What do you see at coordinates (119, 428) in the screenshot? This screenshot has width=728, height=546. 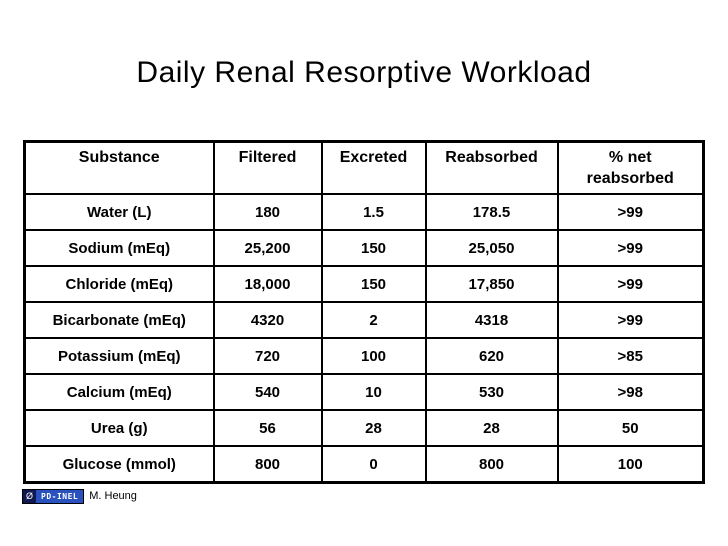 I see `substance-cell: Urea (g)` at bounding box center [119, 428].